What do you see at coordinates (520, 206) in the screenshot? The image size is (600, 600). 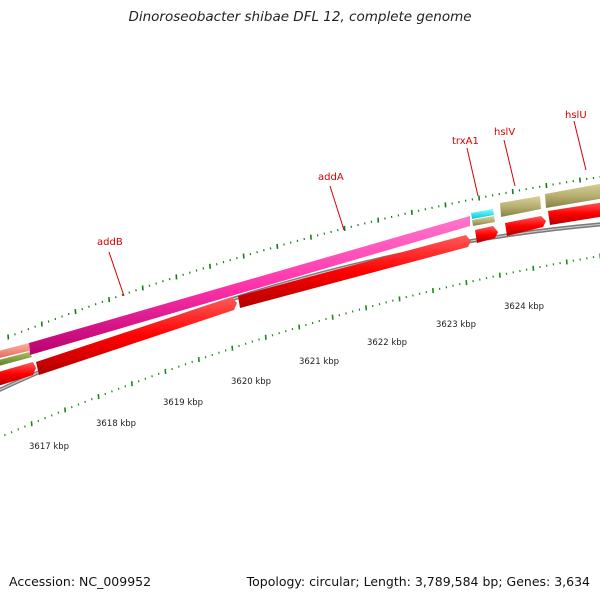 I see `gene-block-hslV` at bounding box center [520, 206].